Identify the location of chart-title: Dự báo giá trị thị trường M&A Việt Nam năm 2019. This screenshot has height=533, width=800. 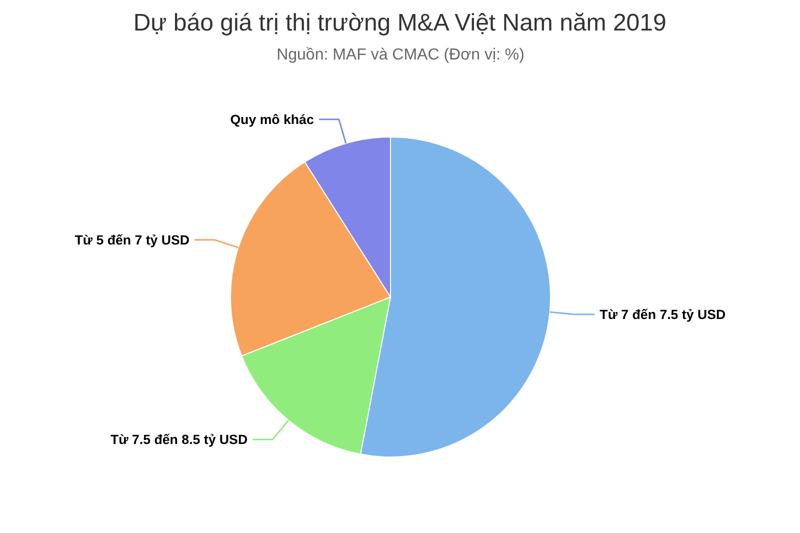
(399, 23).